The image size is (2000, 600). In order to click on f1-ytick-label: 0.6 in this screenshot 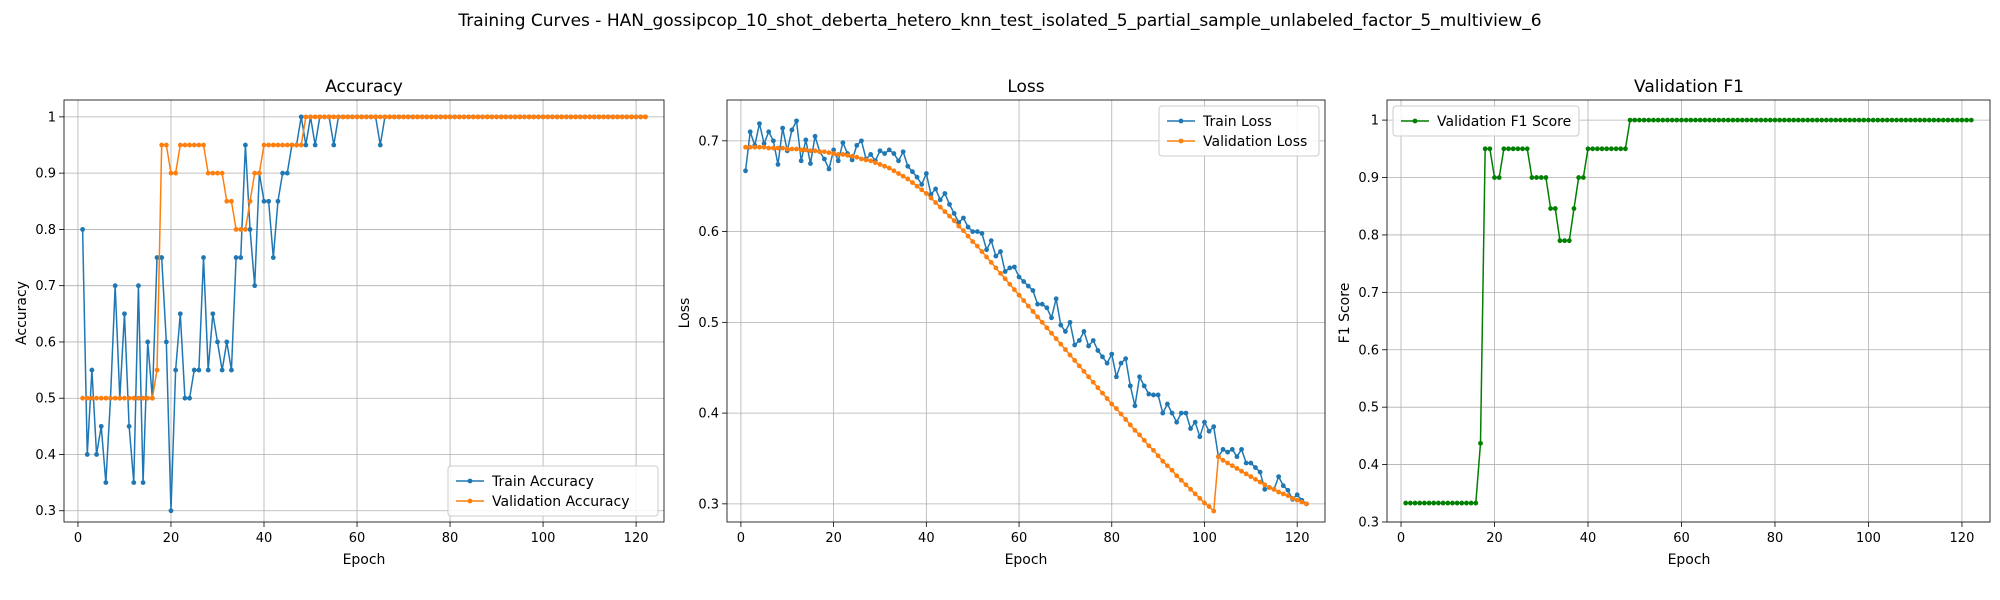, I will do `click(1368, 350)`.